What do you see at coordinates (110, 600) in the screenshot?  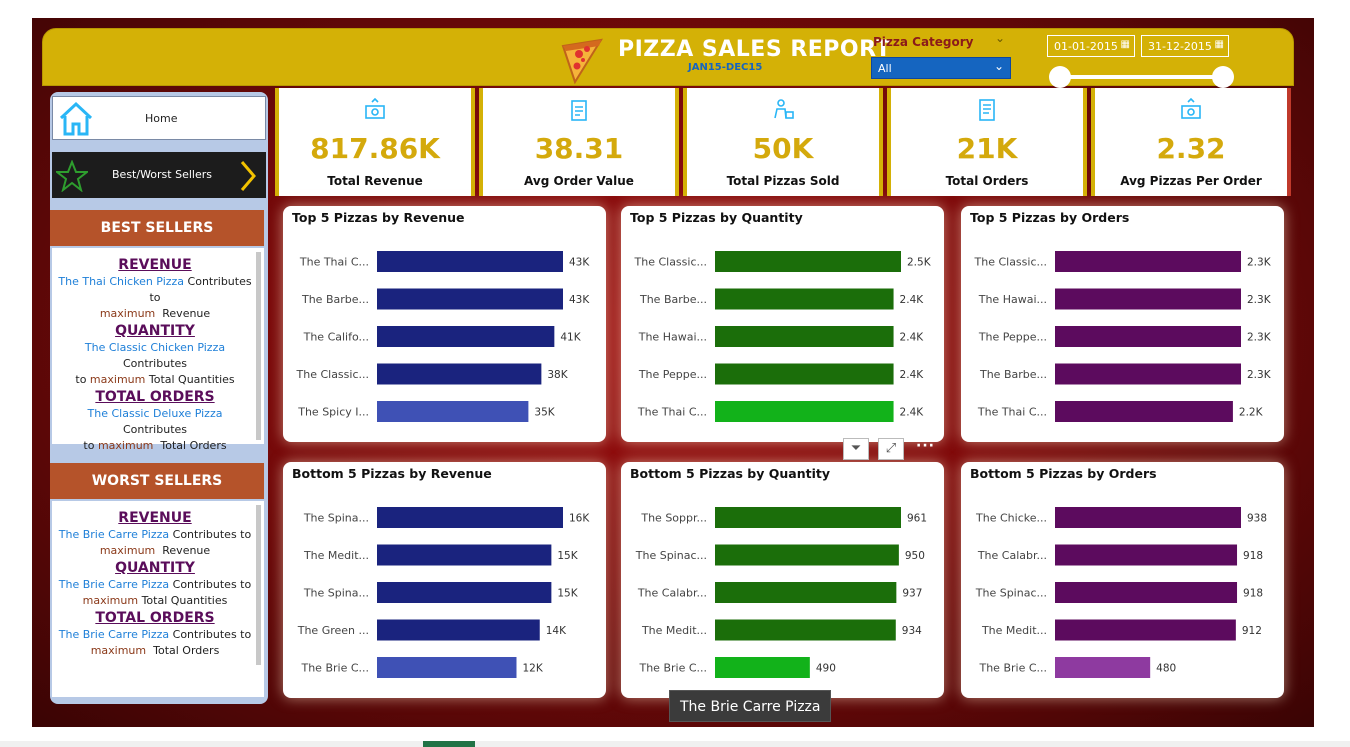 I see `worst-quantity-max: maximum` at bounding box center [110, 600].